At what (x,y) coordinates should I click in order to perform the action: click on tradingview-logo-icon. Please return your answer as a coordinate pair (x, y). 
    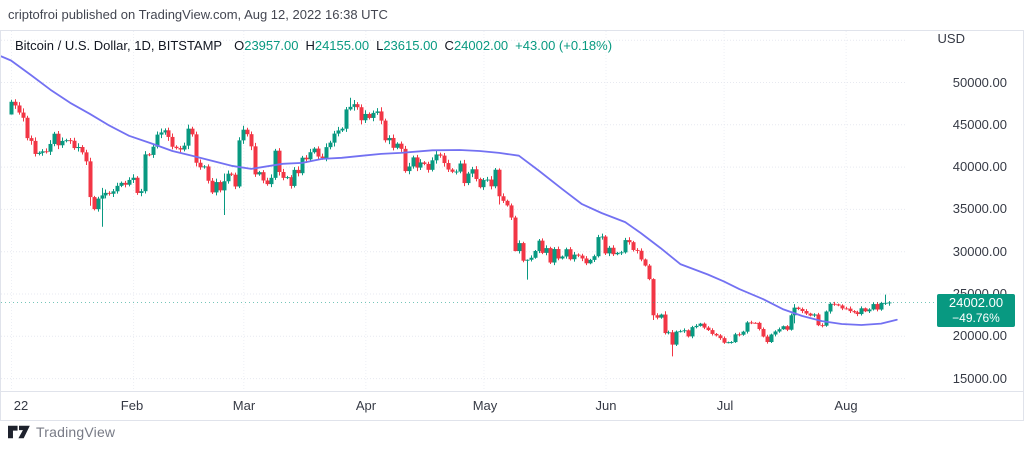
    Looking at the image, I should click on (19, 432).